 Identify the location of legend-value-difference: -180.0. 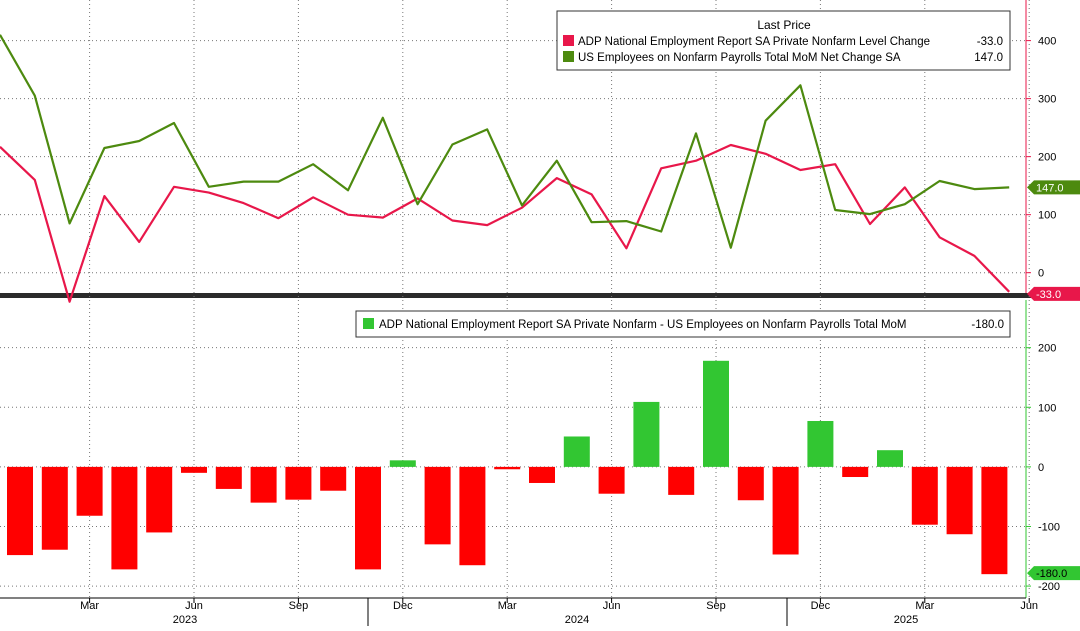
(987, 325).